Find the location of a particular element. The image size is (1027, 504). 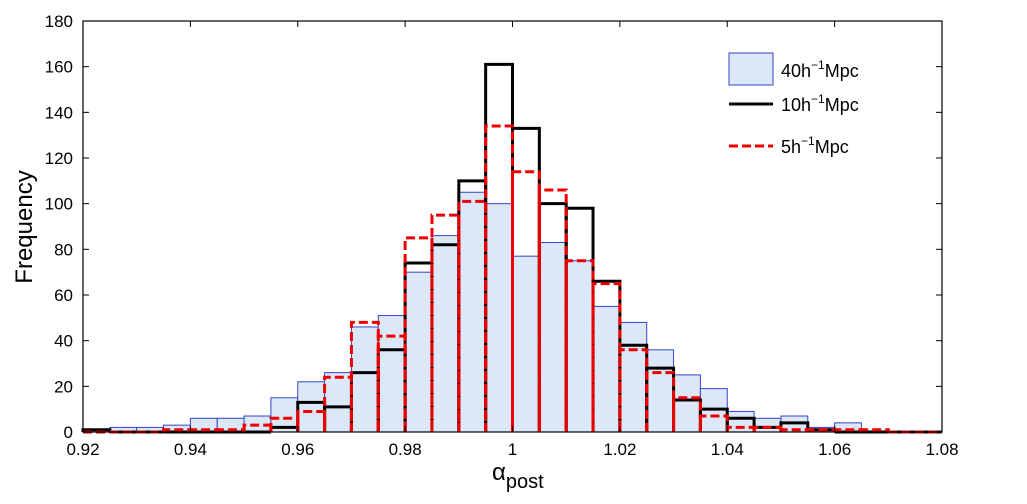

legend: 40h−1Mpc 10h−1Mpc 5h−1Mpc is located at coordinates (820, 107).